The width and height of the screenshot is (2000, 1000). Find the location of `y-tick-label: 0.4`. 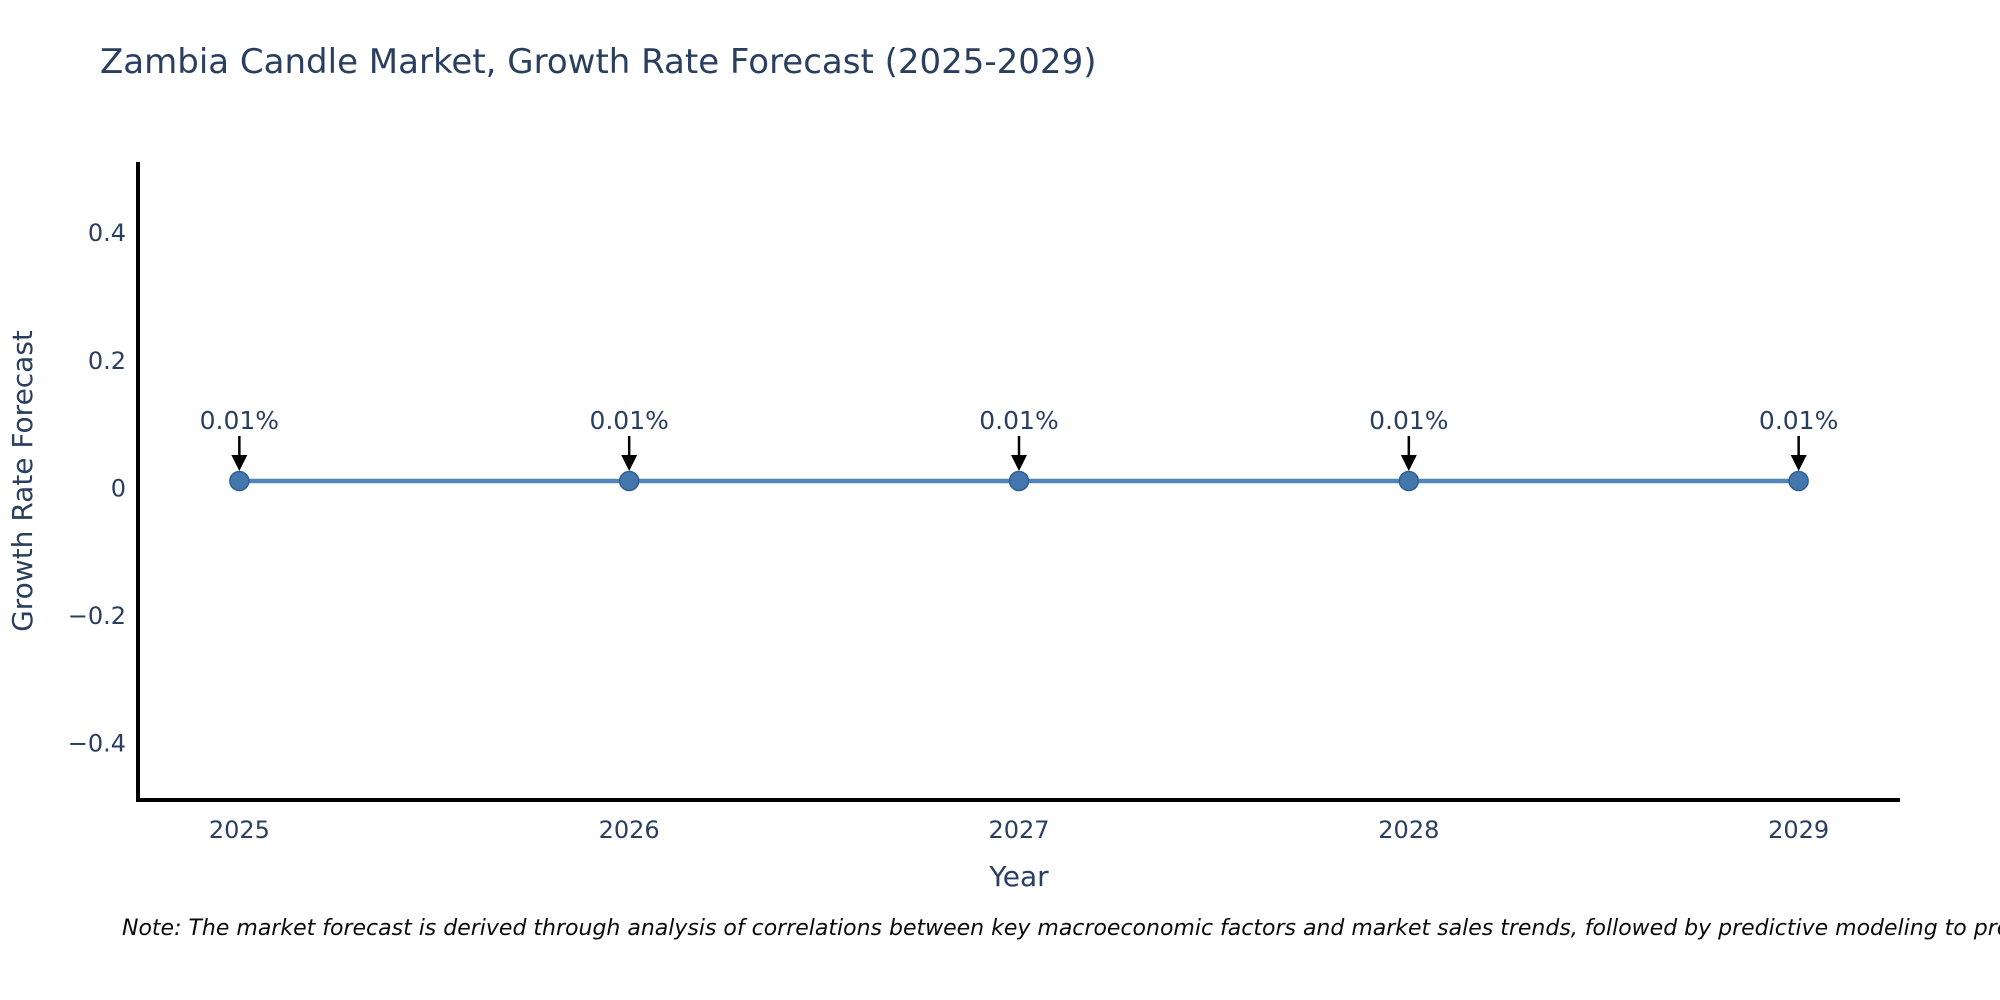

y-tick-label: 0.4 is located at coordinates (107, 233).